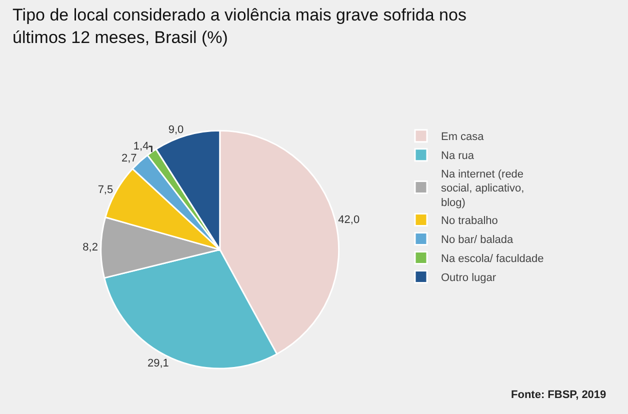 This screenshot has height=414, width=628. I want to click on legend-label: No trabalho, so click(469, 221).